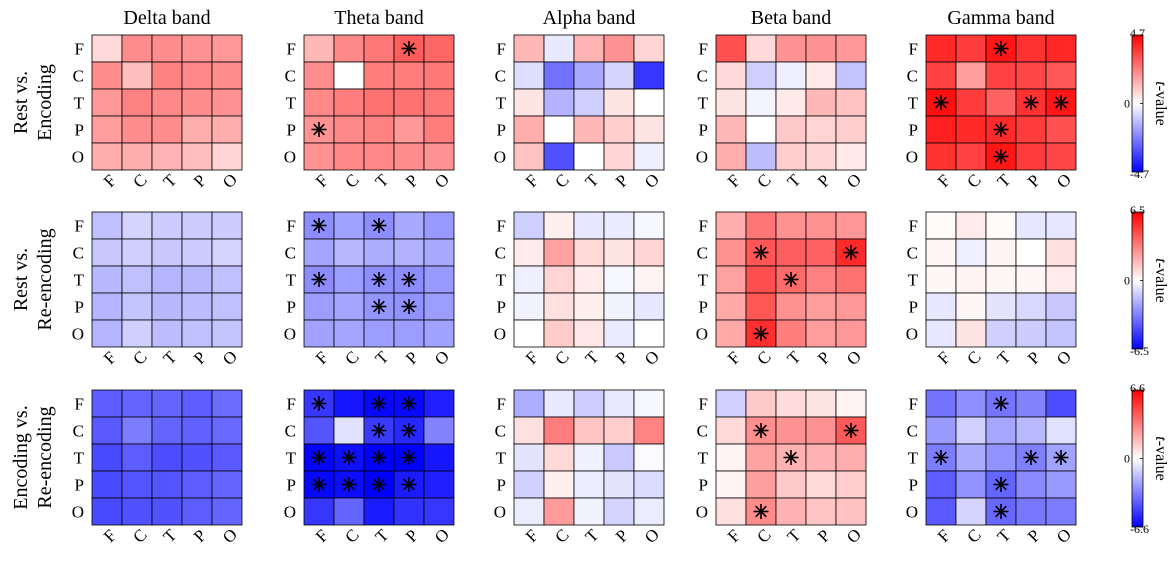  What do you see at coordinates (1160, 280) in the screenshot?
I see `colorbar-title: t-value` at bounding box center [1160, 280].